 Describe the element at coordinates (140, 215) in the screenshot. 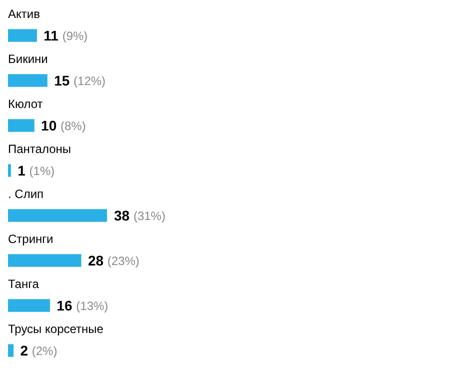

I see `data-label: 38 (31%)` at that location.